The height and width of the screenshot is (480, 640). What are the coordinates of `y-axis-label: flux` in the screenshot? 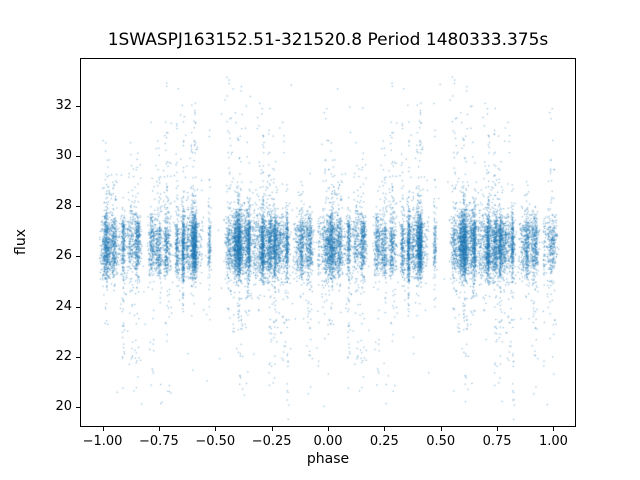 It's located at (20, 242).